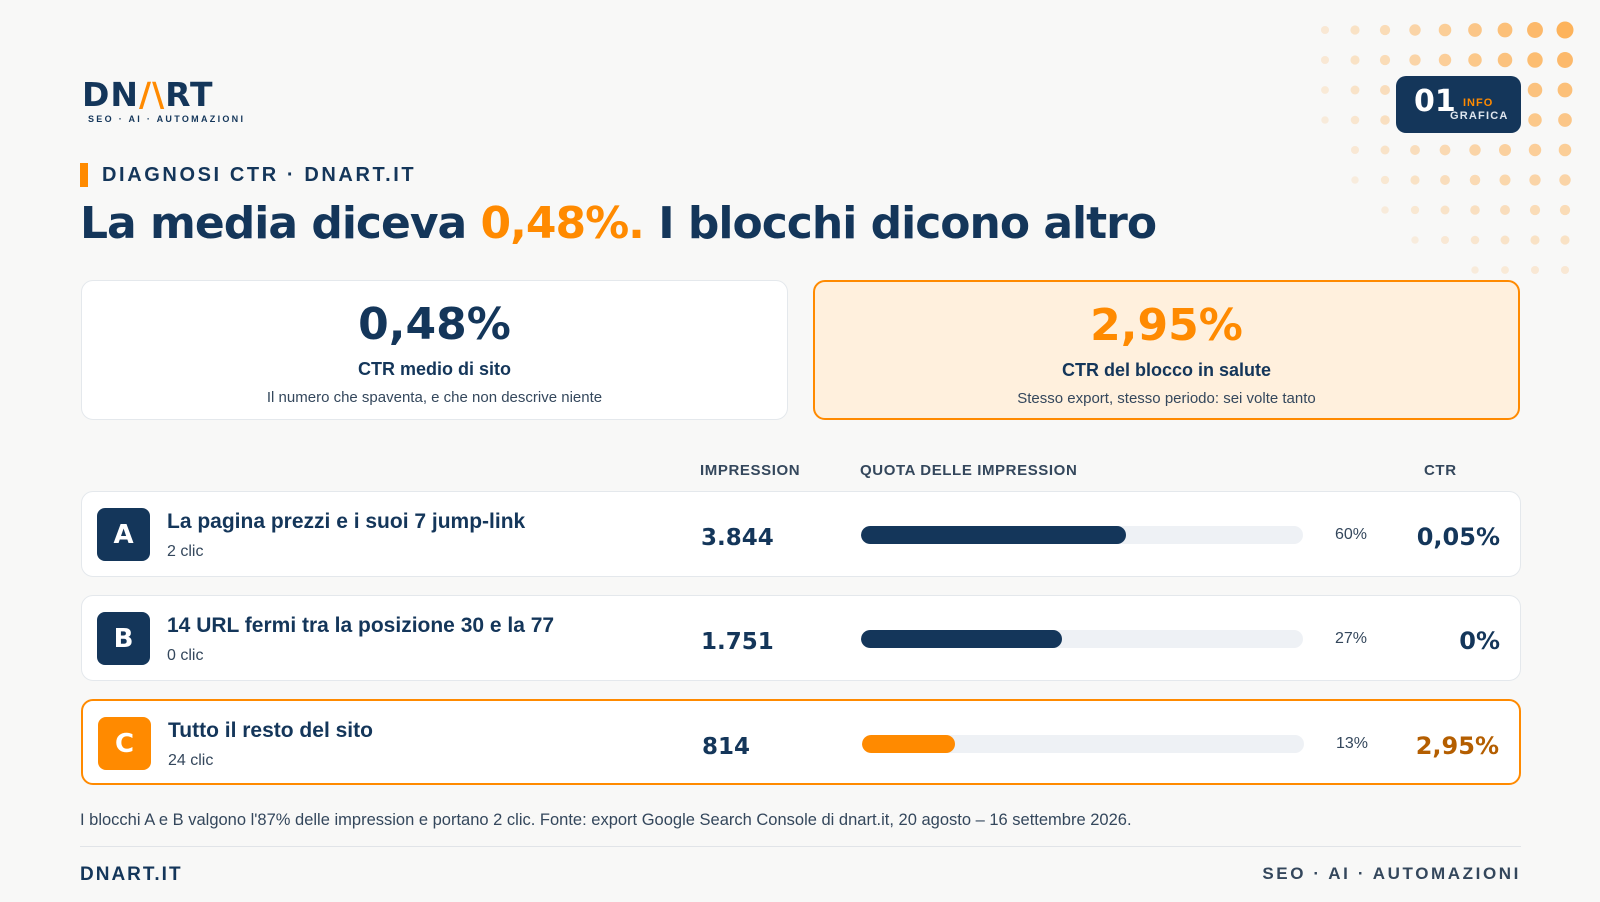 This screenshot has width=1600, height=902. I want to click on logo-wordmark: DN/\RT, so click(148, 94).